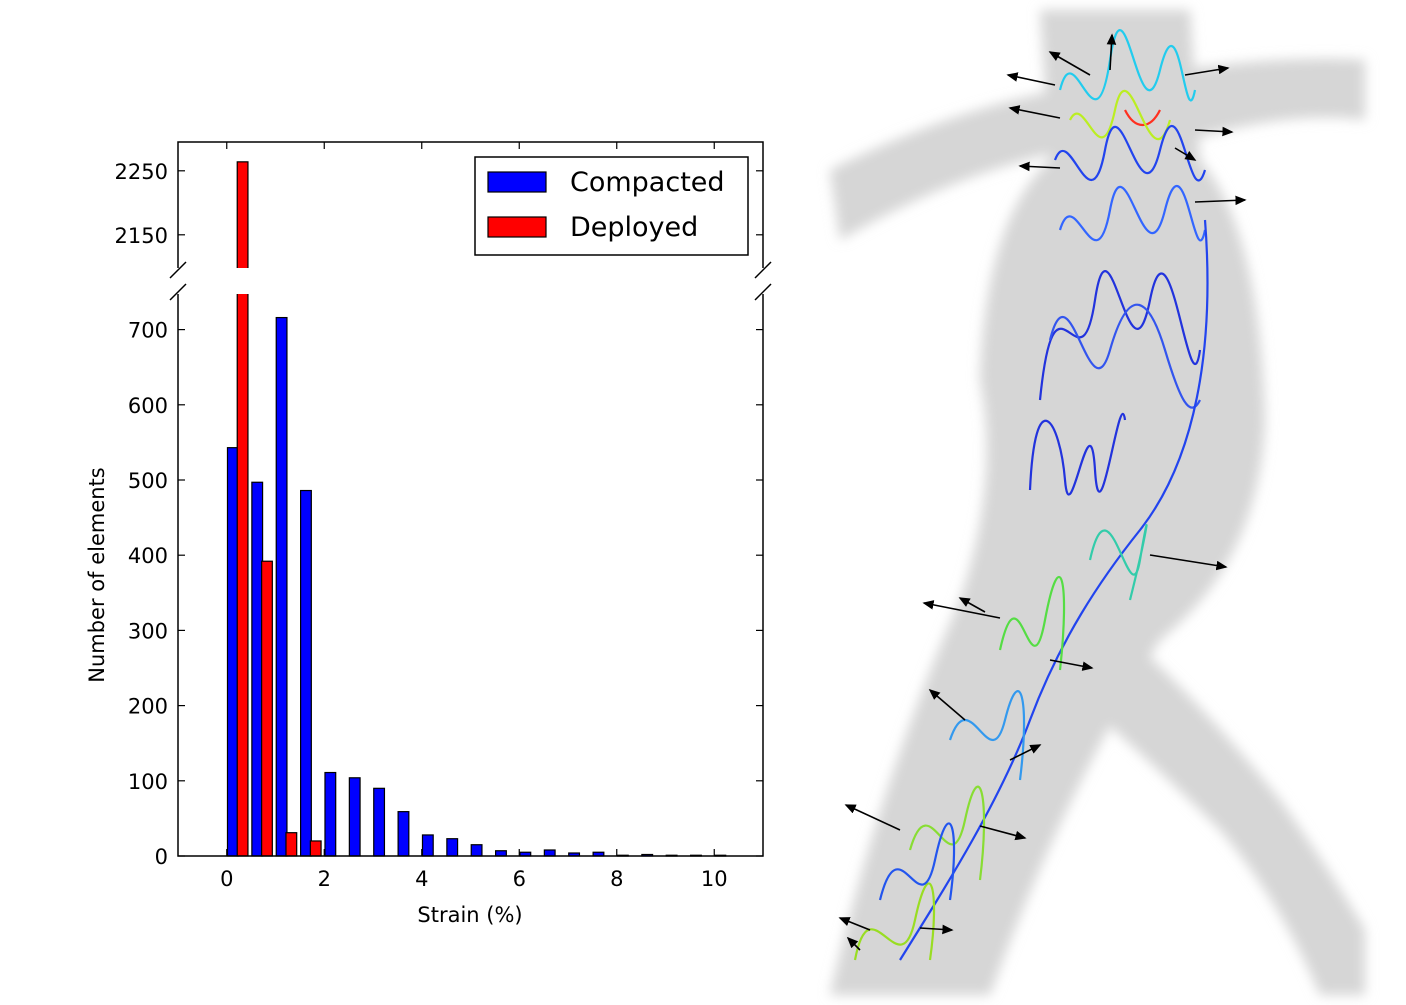 The image size is (1406, 1005). I want to click on legend-swatch-compacted, so click(517, 182).